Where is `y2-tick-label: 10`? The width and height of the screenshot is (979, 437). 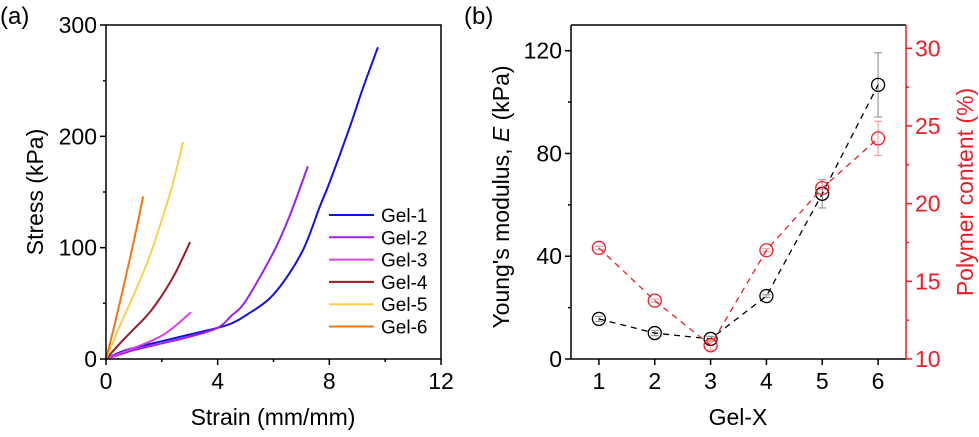 y2-tick-label: 10 is located at coordinates (928, 359).